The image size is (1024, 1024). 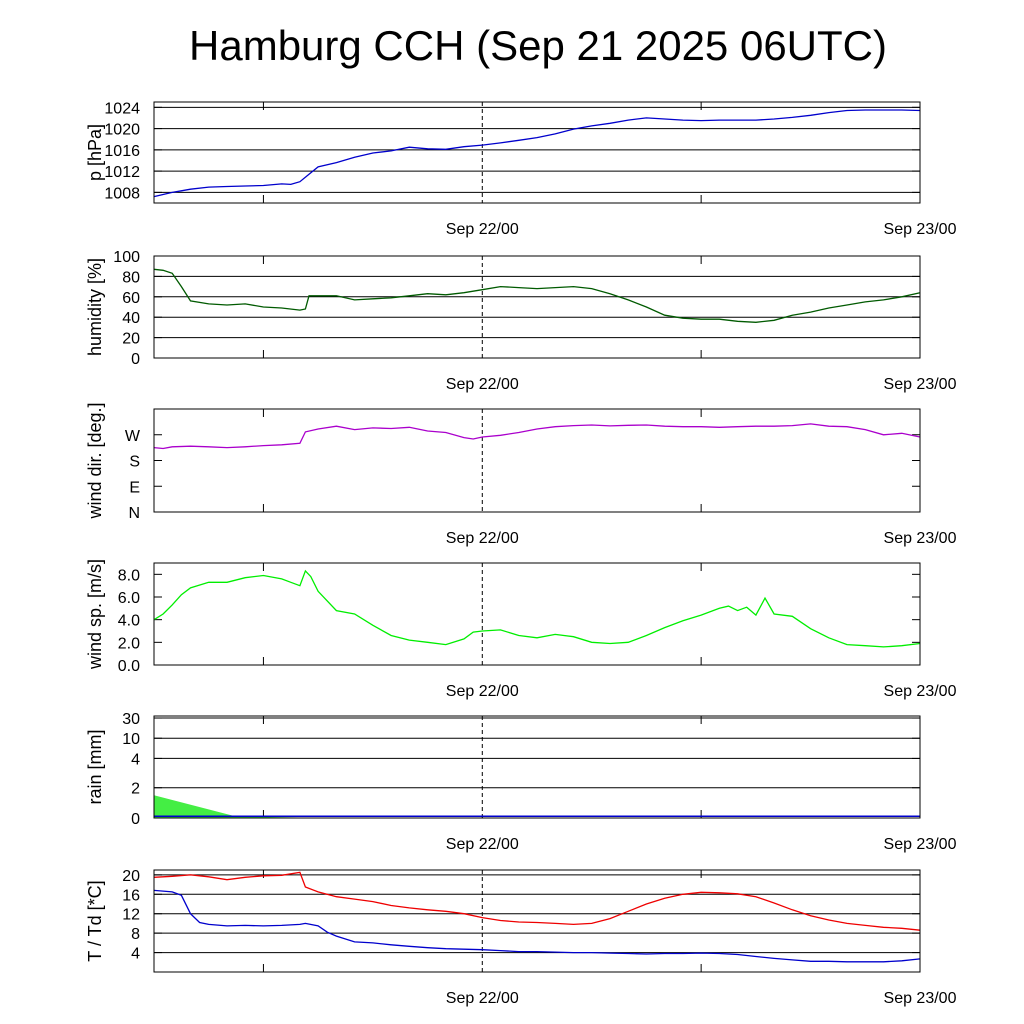 I want to click on temperature-ytick-label: 8, so click(x=135, y=934).